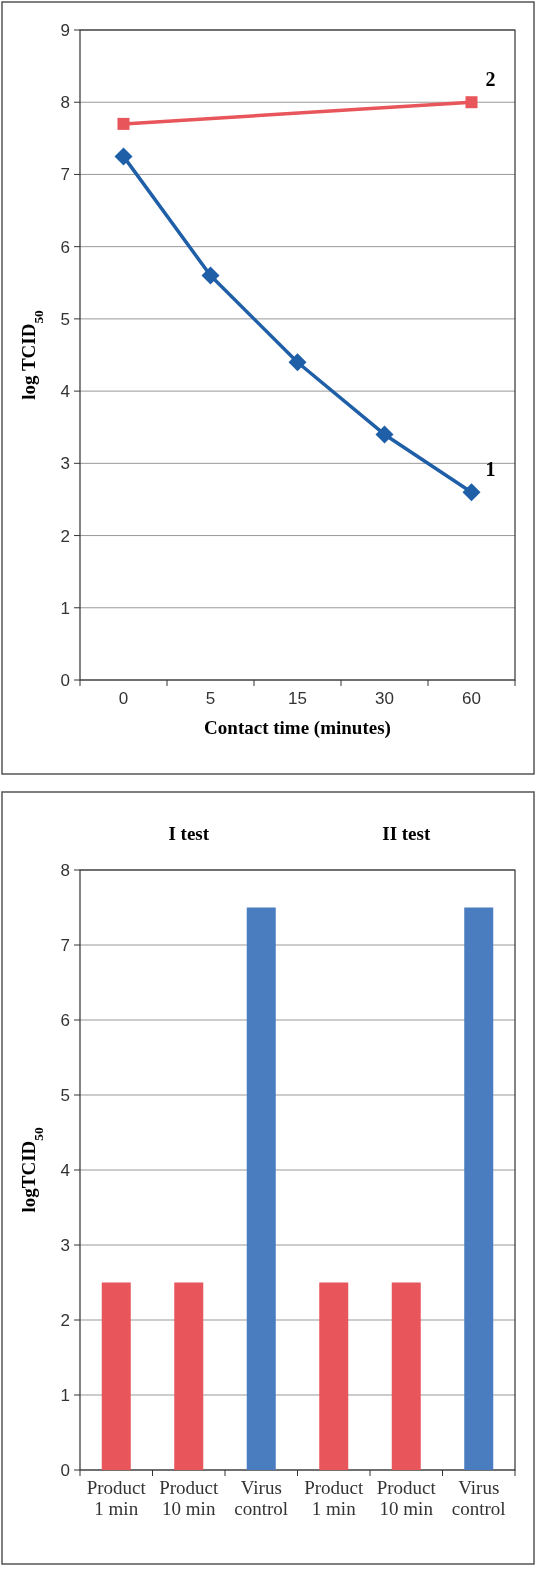 This screenshot has width=540, height=1581. What do you see at coordinates (471, 698) in the screenshot?
I see `x-tick-label: 60` at bounding box center [471, 698].